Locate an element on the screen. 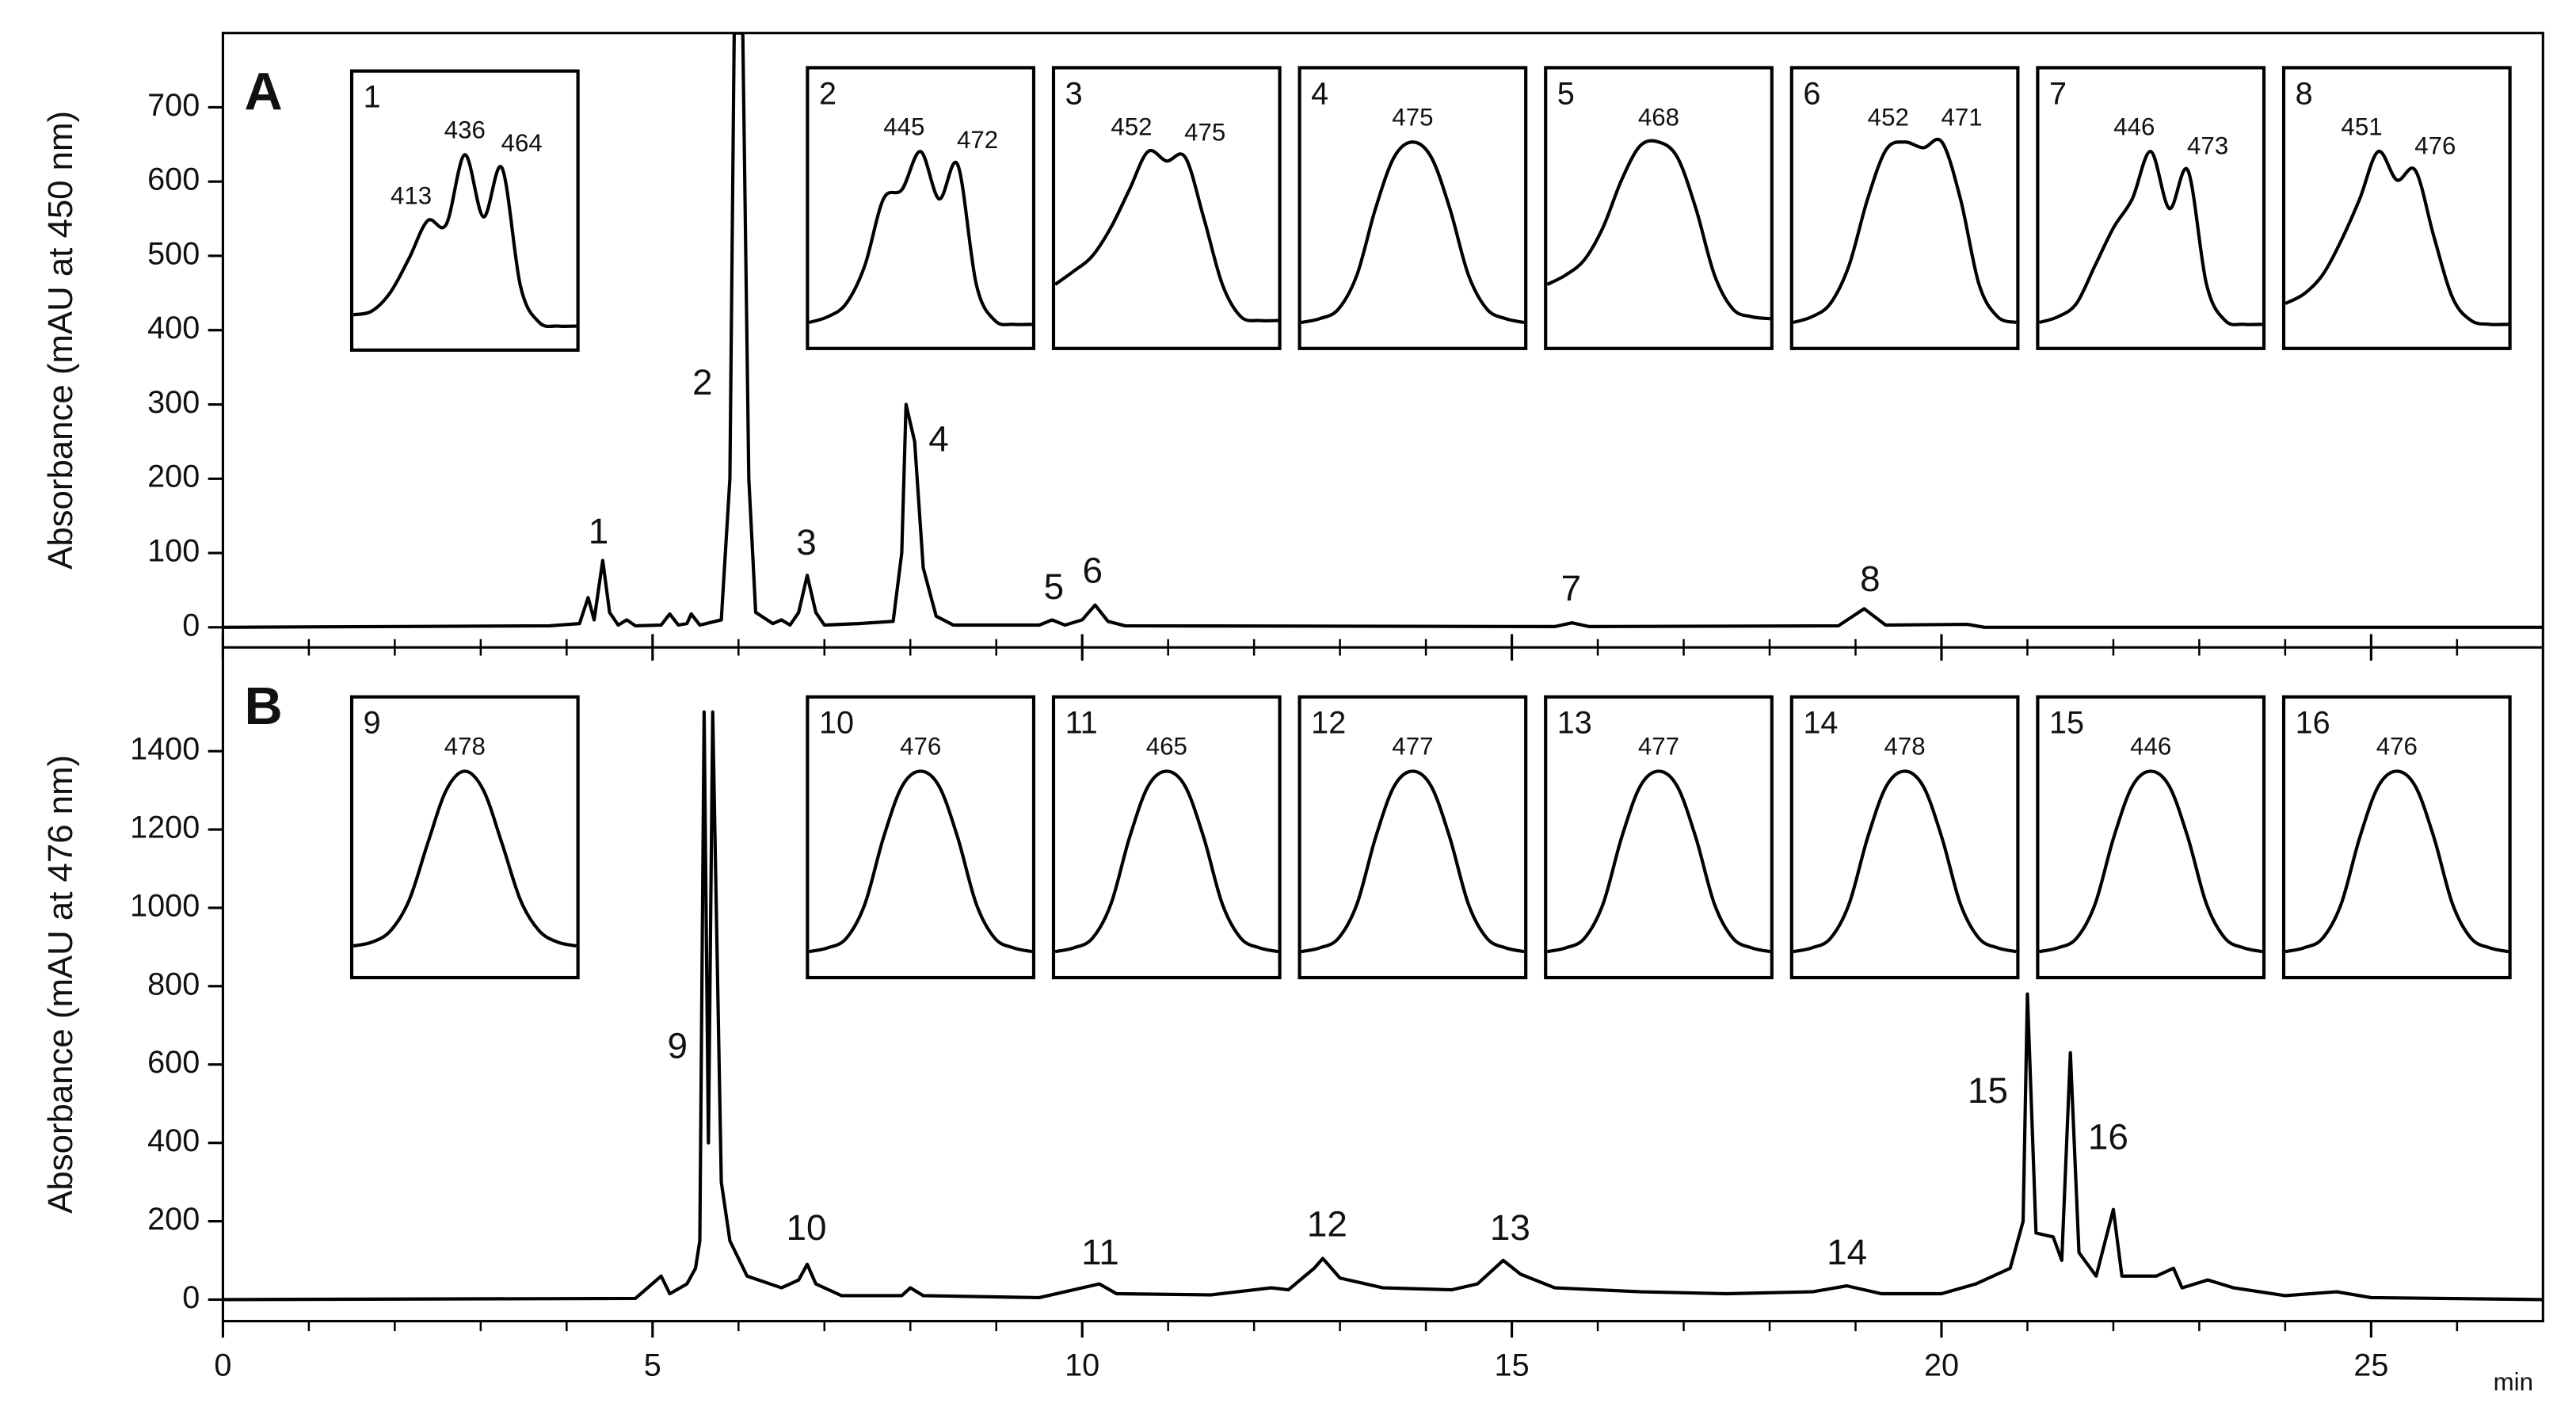  x-tick-label: 5 is located at coordinates (652, 1365).